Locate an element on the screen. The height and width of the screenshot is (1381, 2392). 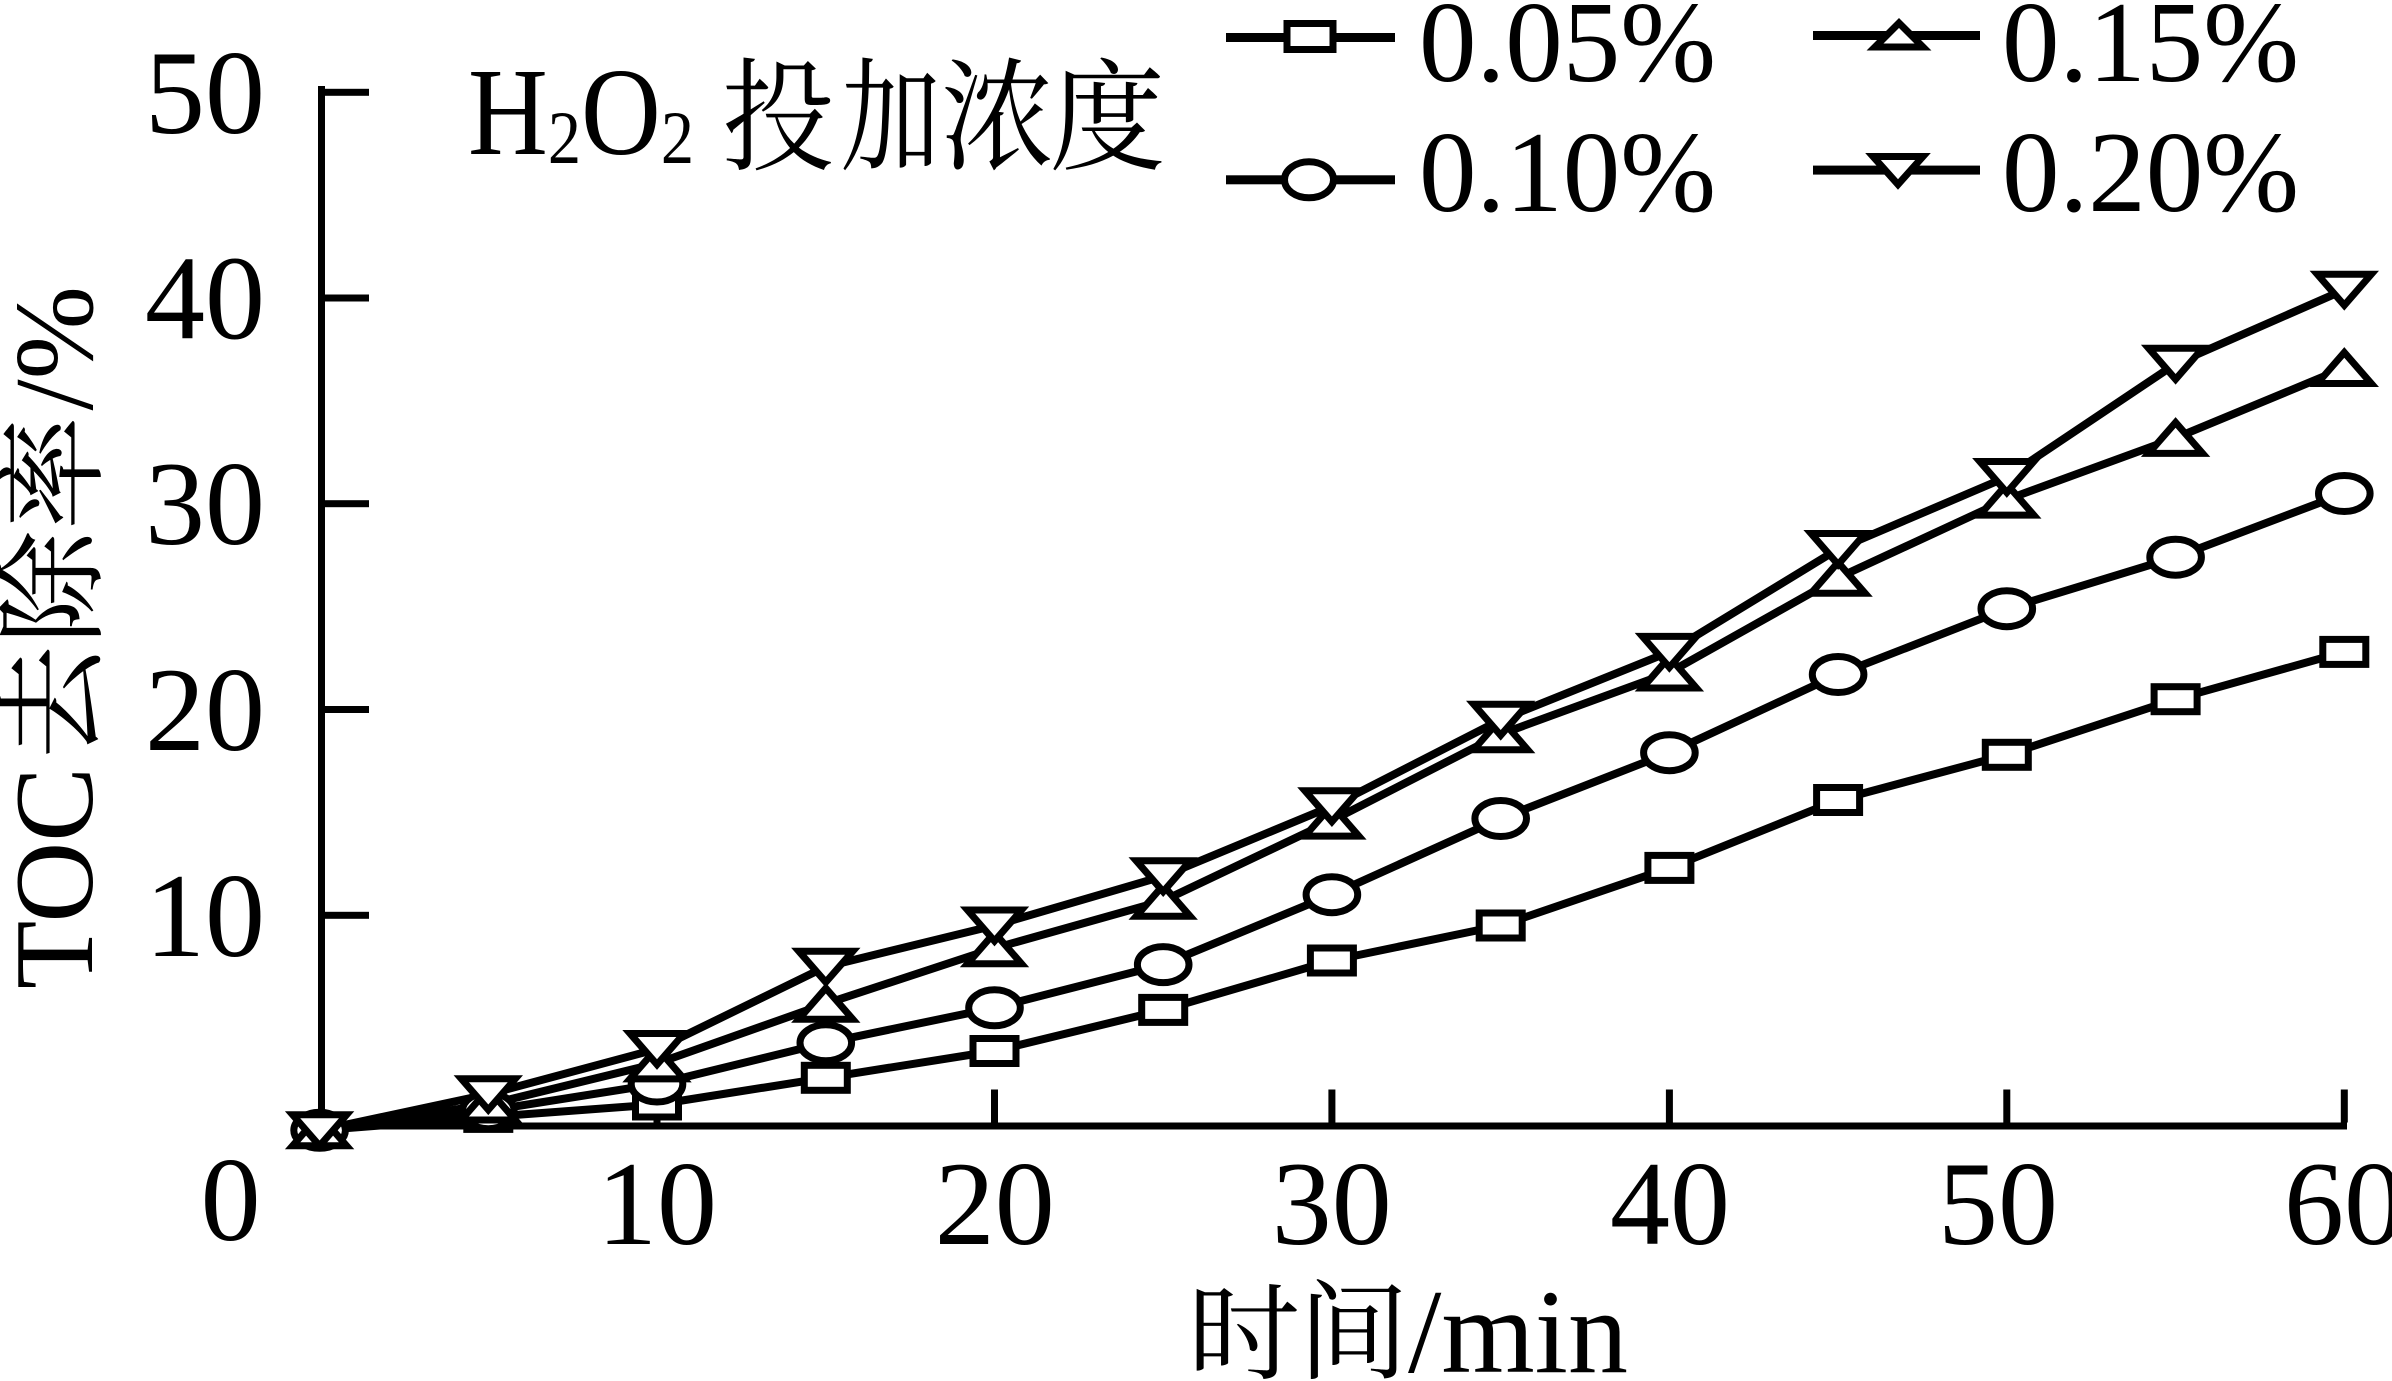
svg-text: TOC is located at coordinates (58, 878).